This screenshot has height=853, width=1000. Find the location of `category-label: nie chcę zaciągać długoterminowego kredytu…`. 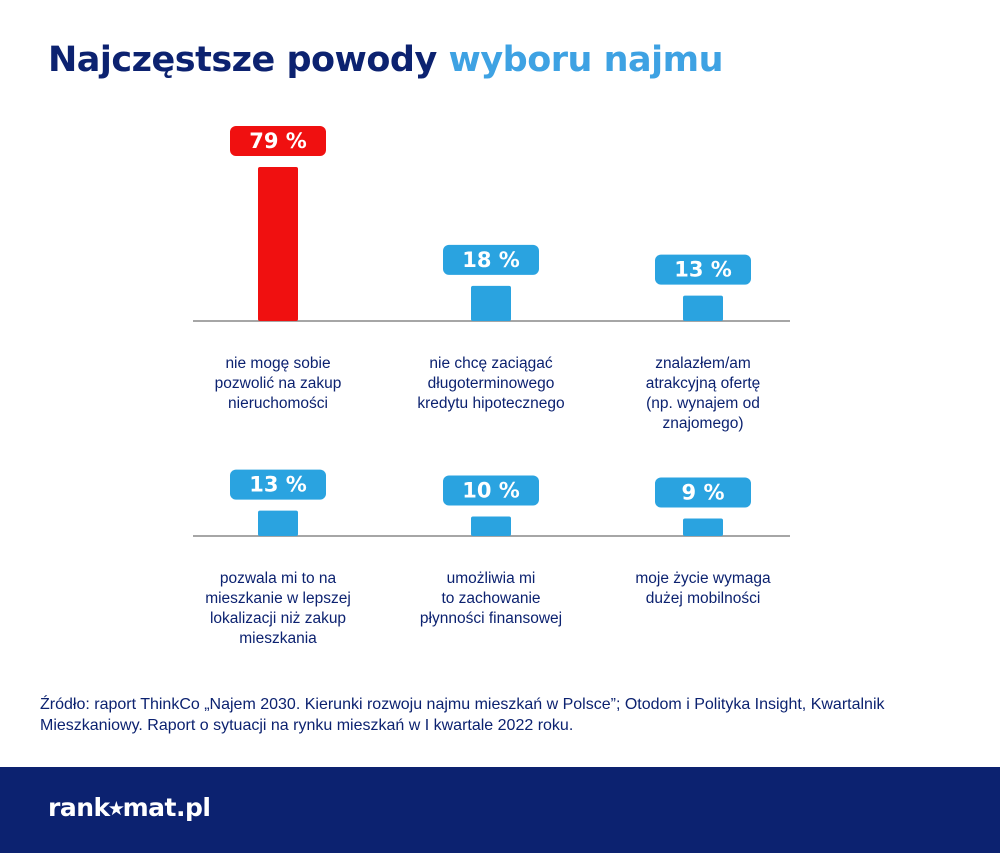

category-label: nie chcę zaciągać długoterminowego kredytu… is located at coordinates (490, 383).